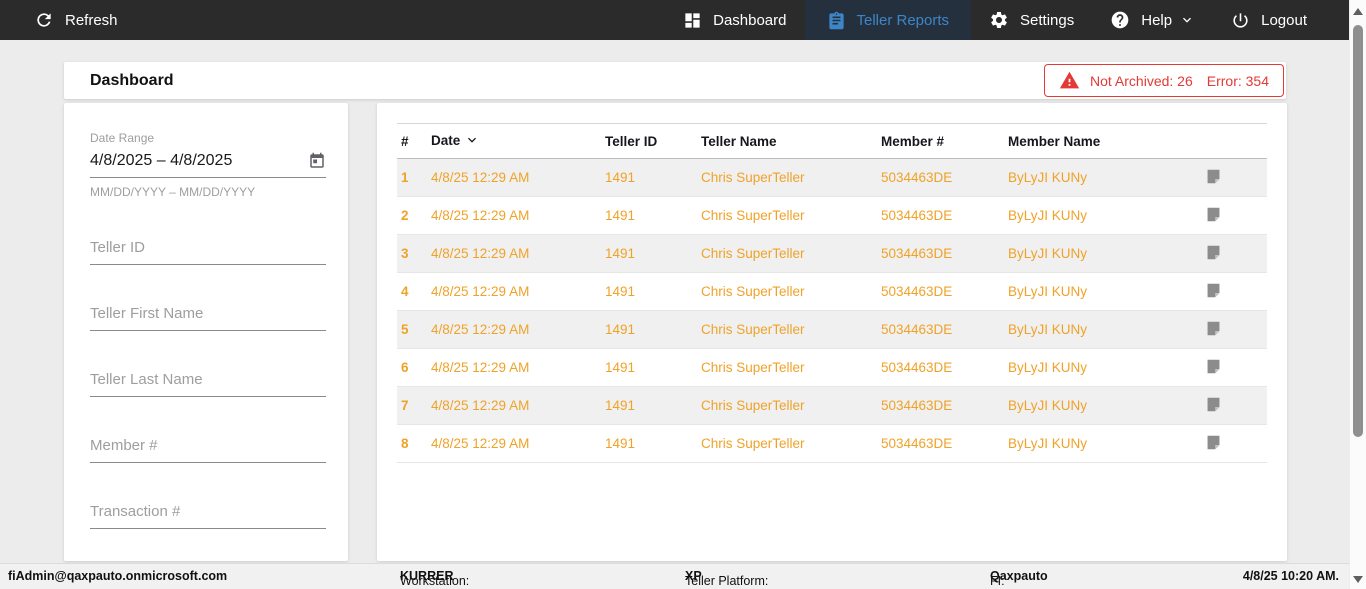  What do you see at coordinates (913, 141) in the screenshot?
I see `col-header-member-number: Member #` at bounding box center [913, 141].